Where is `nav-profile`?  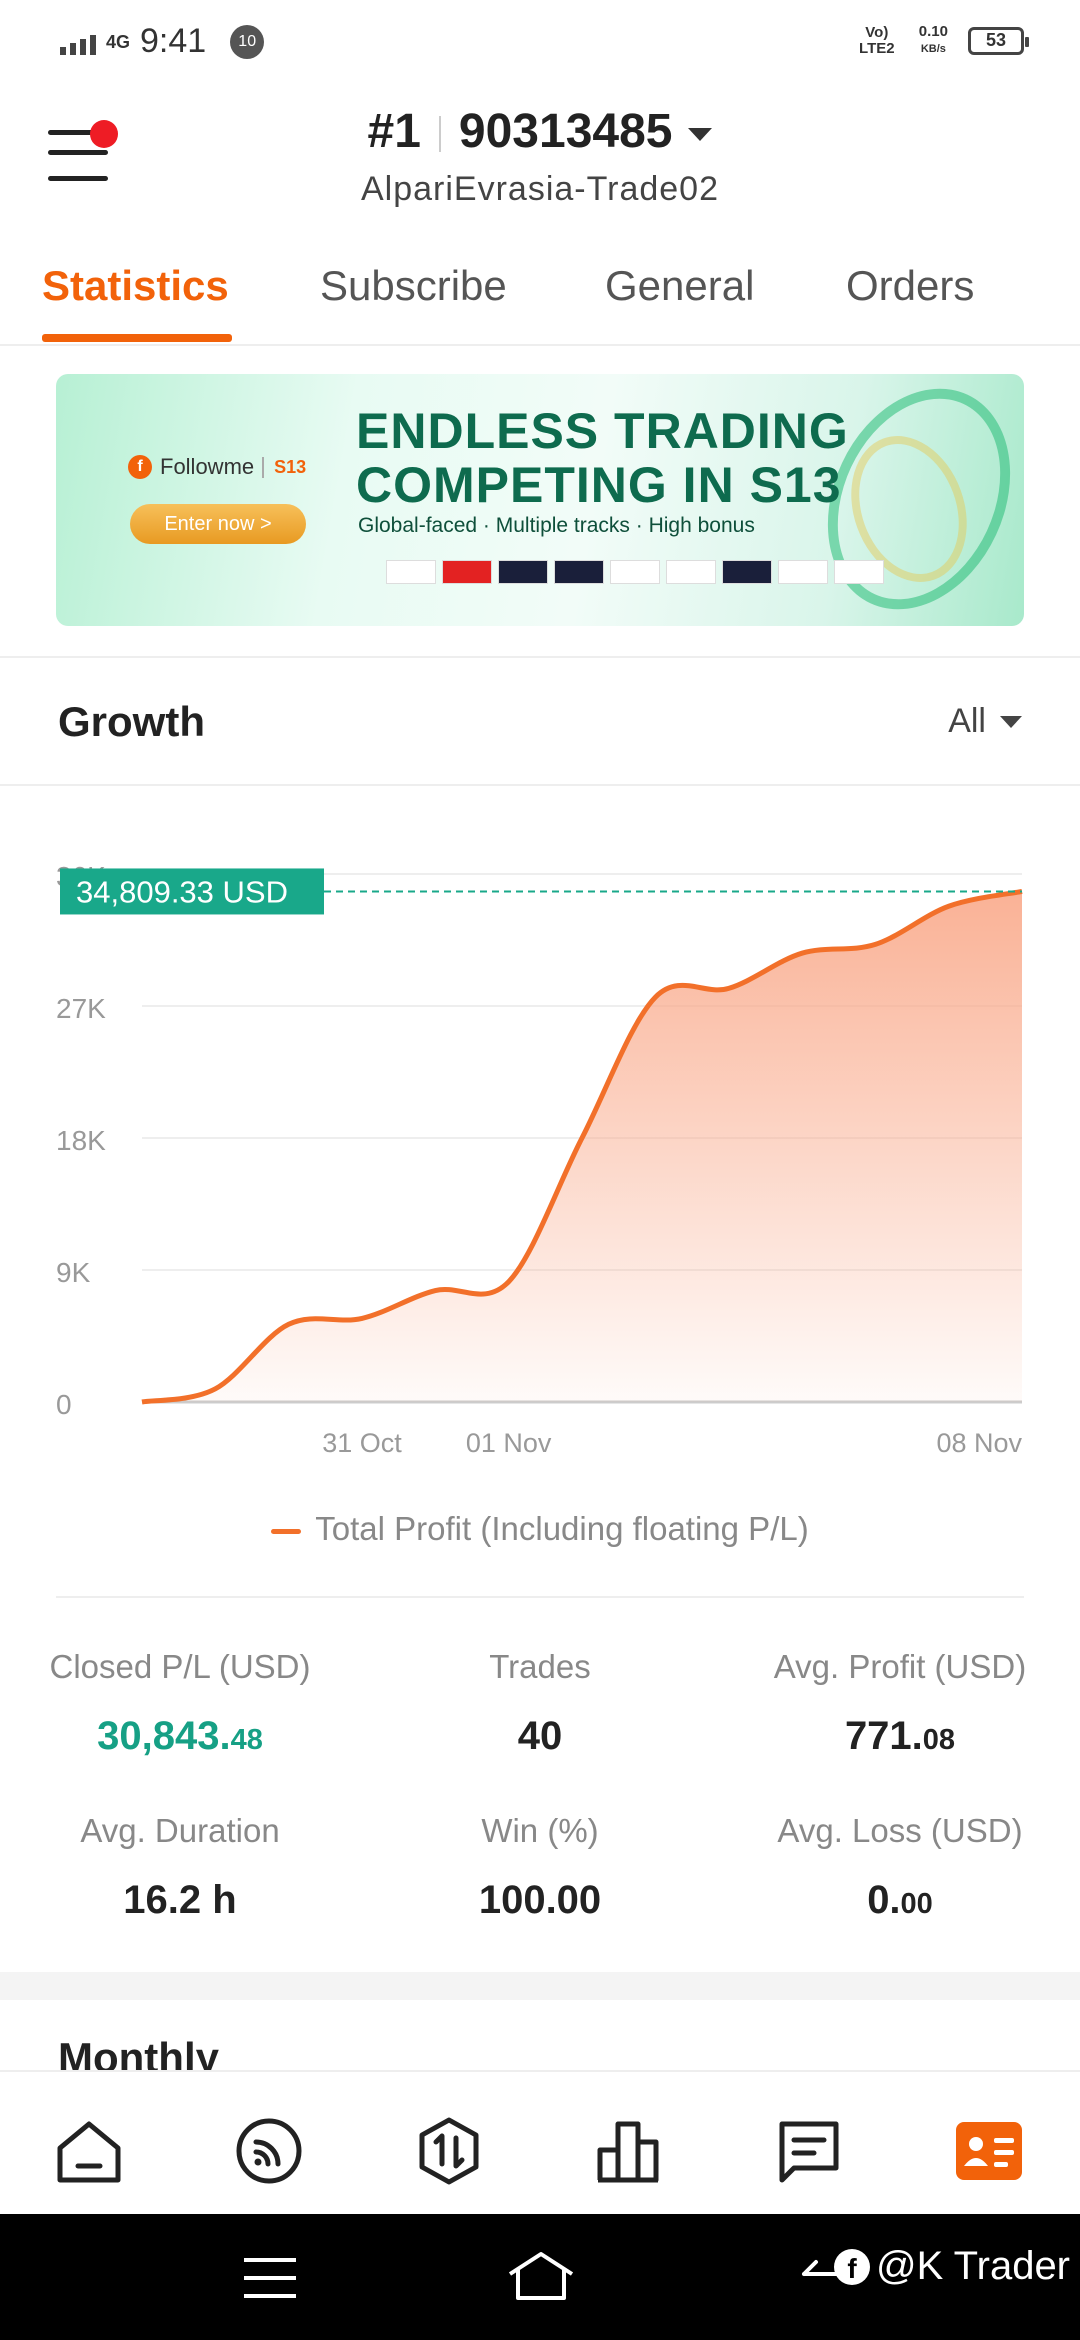 nav-profile is located at coordinates (989, 2151).